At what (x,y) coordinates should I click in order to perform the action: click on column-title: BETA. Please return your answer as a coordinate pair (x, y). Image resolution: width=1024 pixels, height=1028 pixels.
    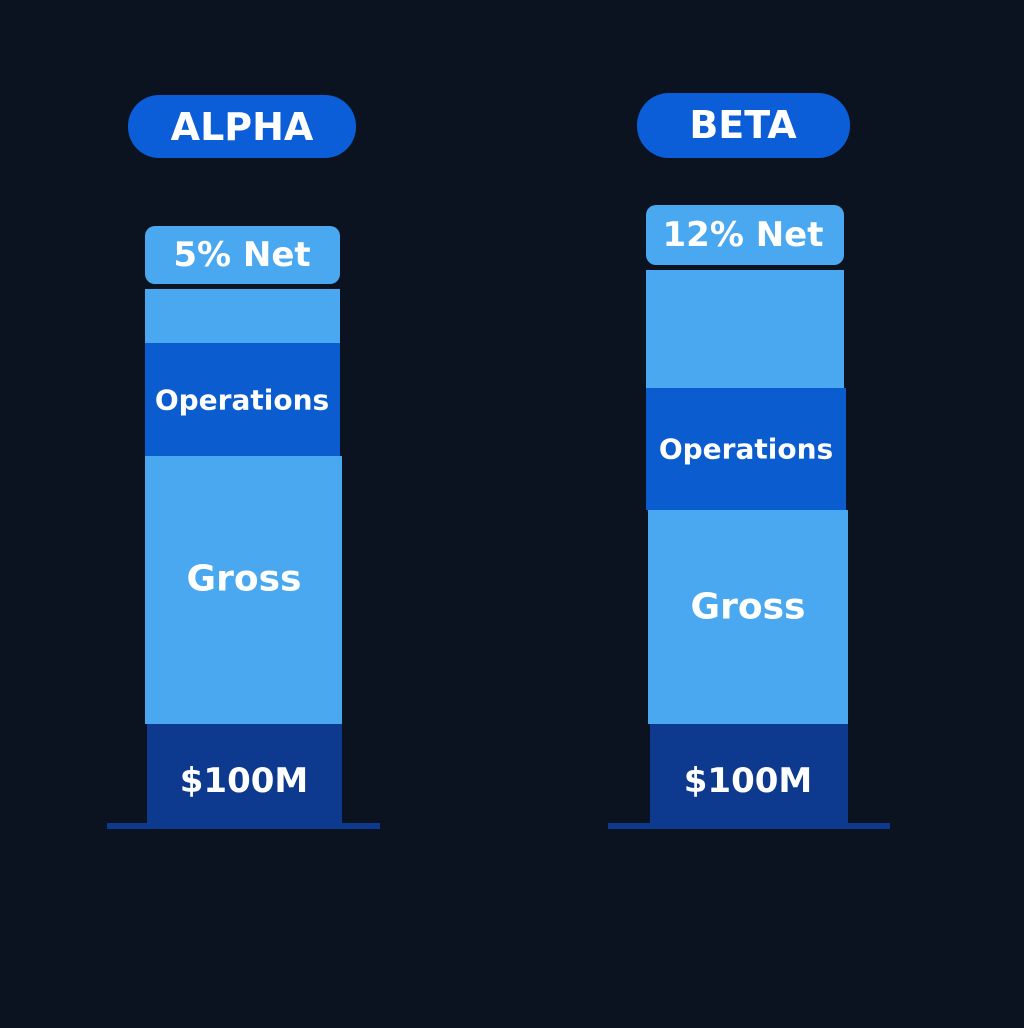
    Looking at the image, I should click on (743, 125).